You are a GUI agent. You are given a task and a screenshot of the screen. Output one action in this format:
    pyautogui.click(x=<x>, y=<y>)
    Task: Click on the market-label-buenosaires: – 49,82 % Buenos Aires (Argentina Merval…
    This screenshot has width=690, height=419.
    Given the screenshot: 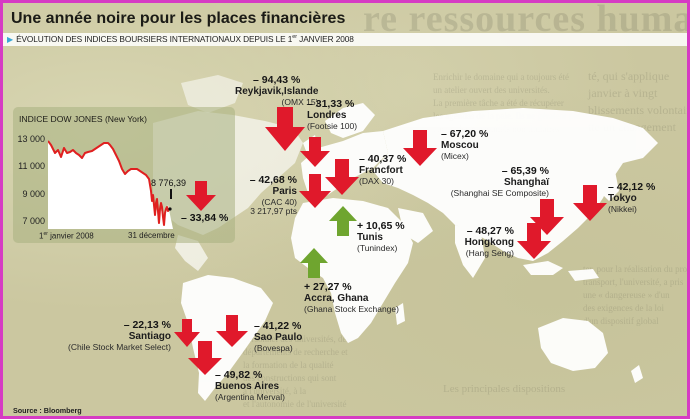 What is the action you would take?
    pyautogui.click(x=250, y=385)
    